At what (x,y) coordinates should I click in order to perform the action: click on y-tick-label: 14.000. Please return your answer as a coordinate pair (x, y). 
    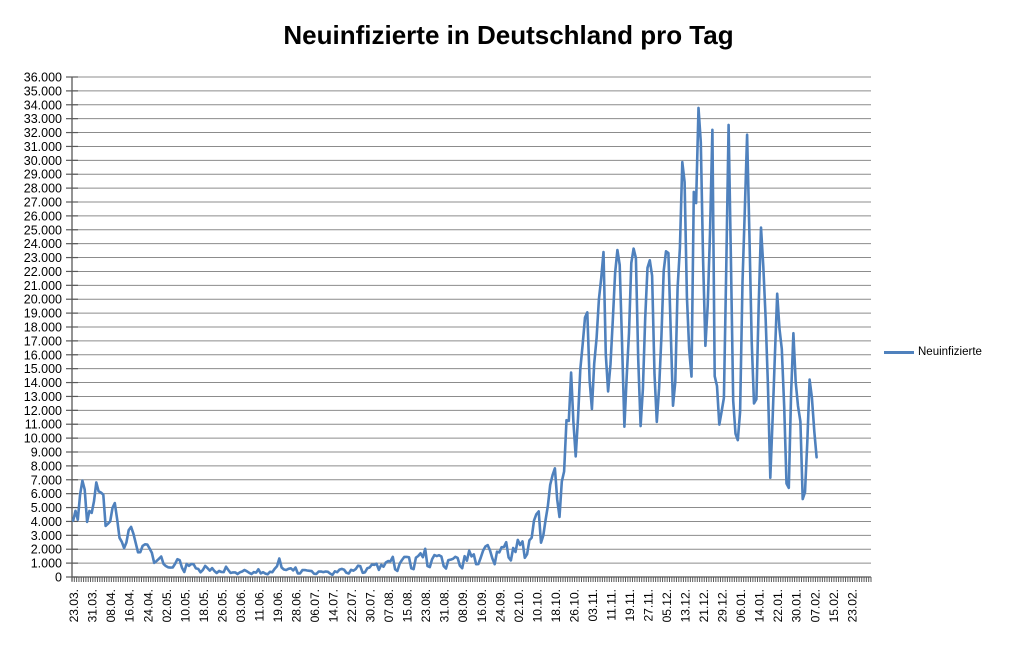
    Looking at the image, I should click on (43, 383).